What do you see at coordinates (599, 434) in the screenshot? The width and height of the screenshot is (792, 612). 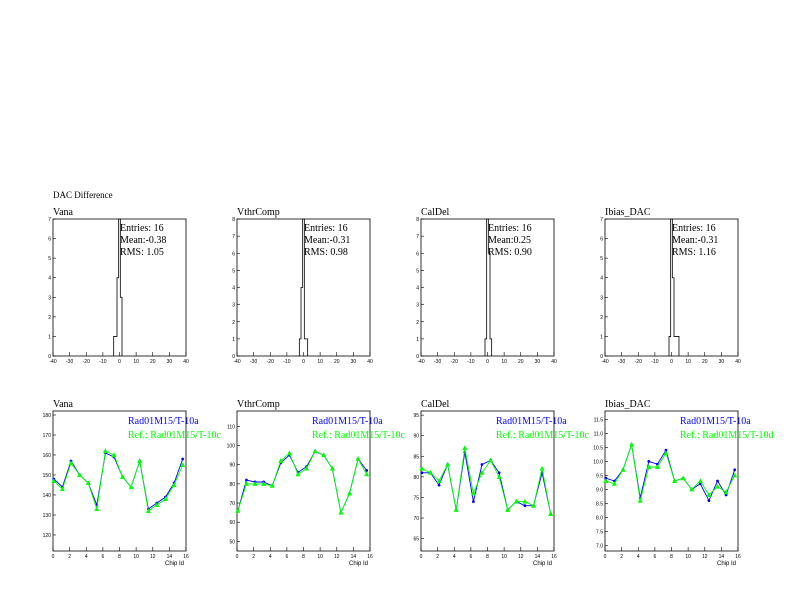 I see `y-tick-label: 11.0` at bounding box center [599, 434].